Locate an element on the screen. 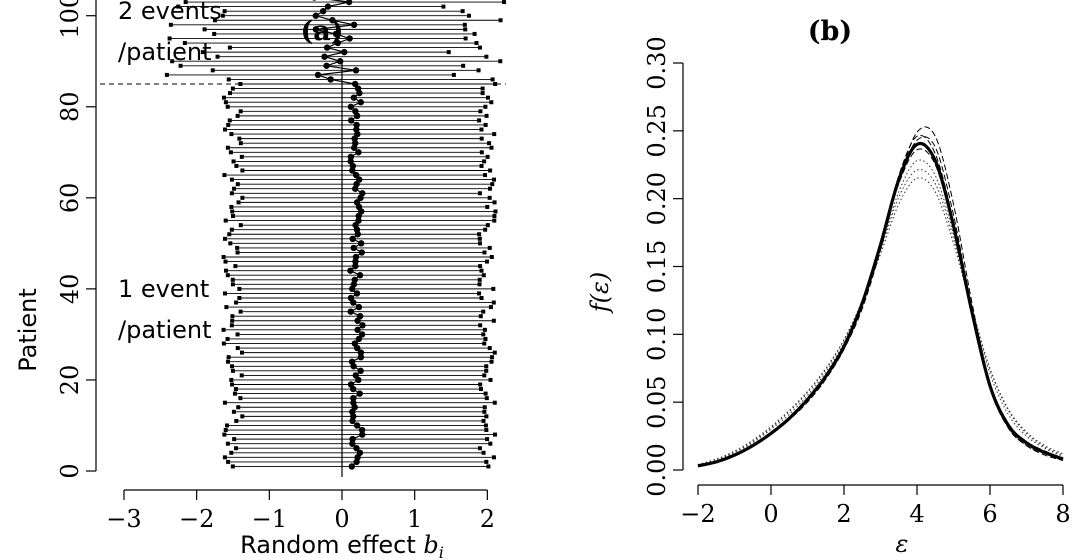 The width and height of the screenshot is (1090, 560). x-tick-label: 1 is located at coordinates (414, 519).